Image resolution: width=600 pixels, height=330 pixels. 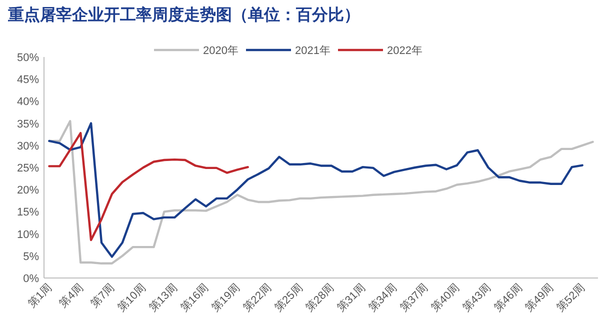 I want to click on y-tick-label: 35%, so click(x=28, y=124).